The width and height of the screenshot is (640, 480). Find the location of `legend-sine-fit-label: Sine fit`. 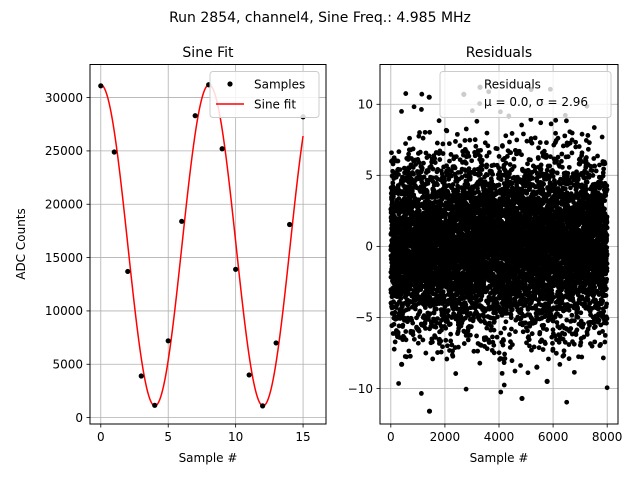

legend-sine-fit-label: Sine fit is located at coordinates (275, 105).